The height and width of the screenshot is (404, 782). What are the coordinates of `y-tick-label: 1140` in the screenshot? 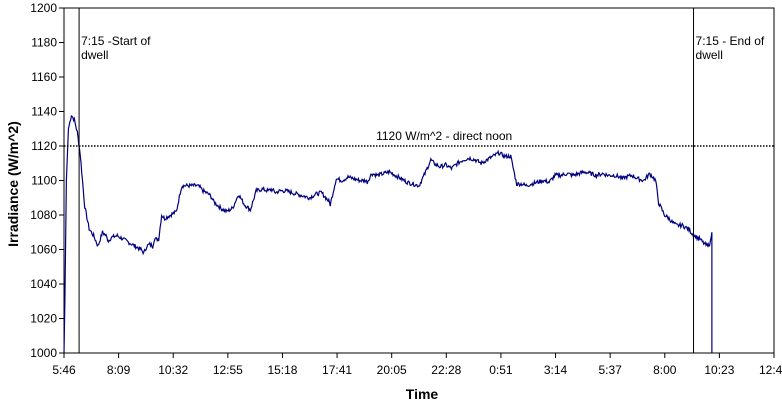 It's located at (44, 112).